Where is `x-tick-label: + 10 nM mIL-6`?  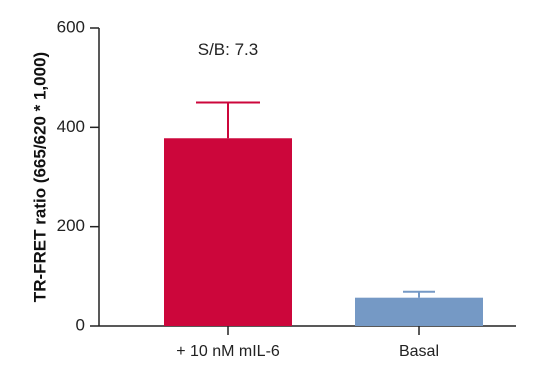 x-tick-label: + 10 nM mIL-6 is located at coordinates (228, 351).